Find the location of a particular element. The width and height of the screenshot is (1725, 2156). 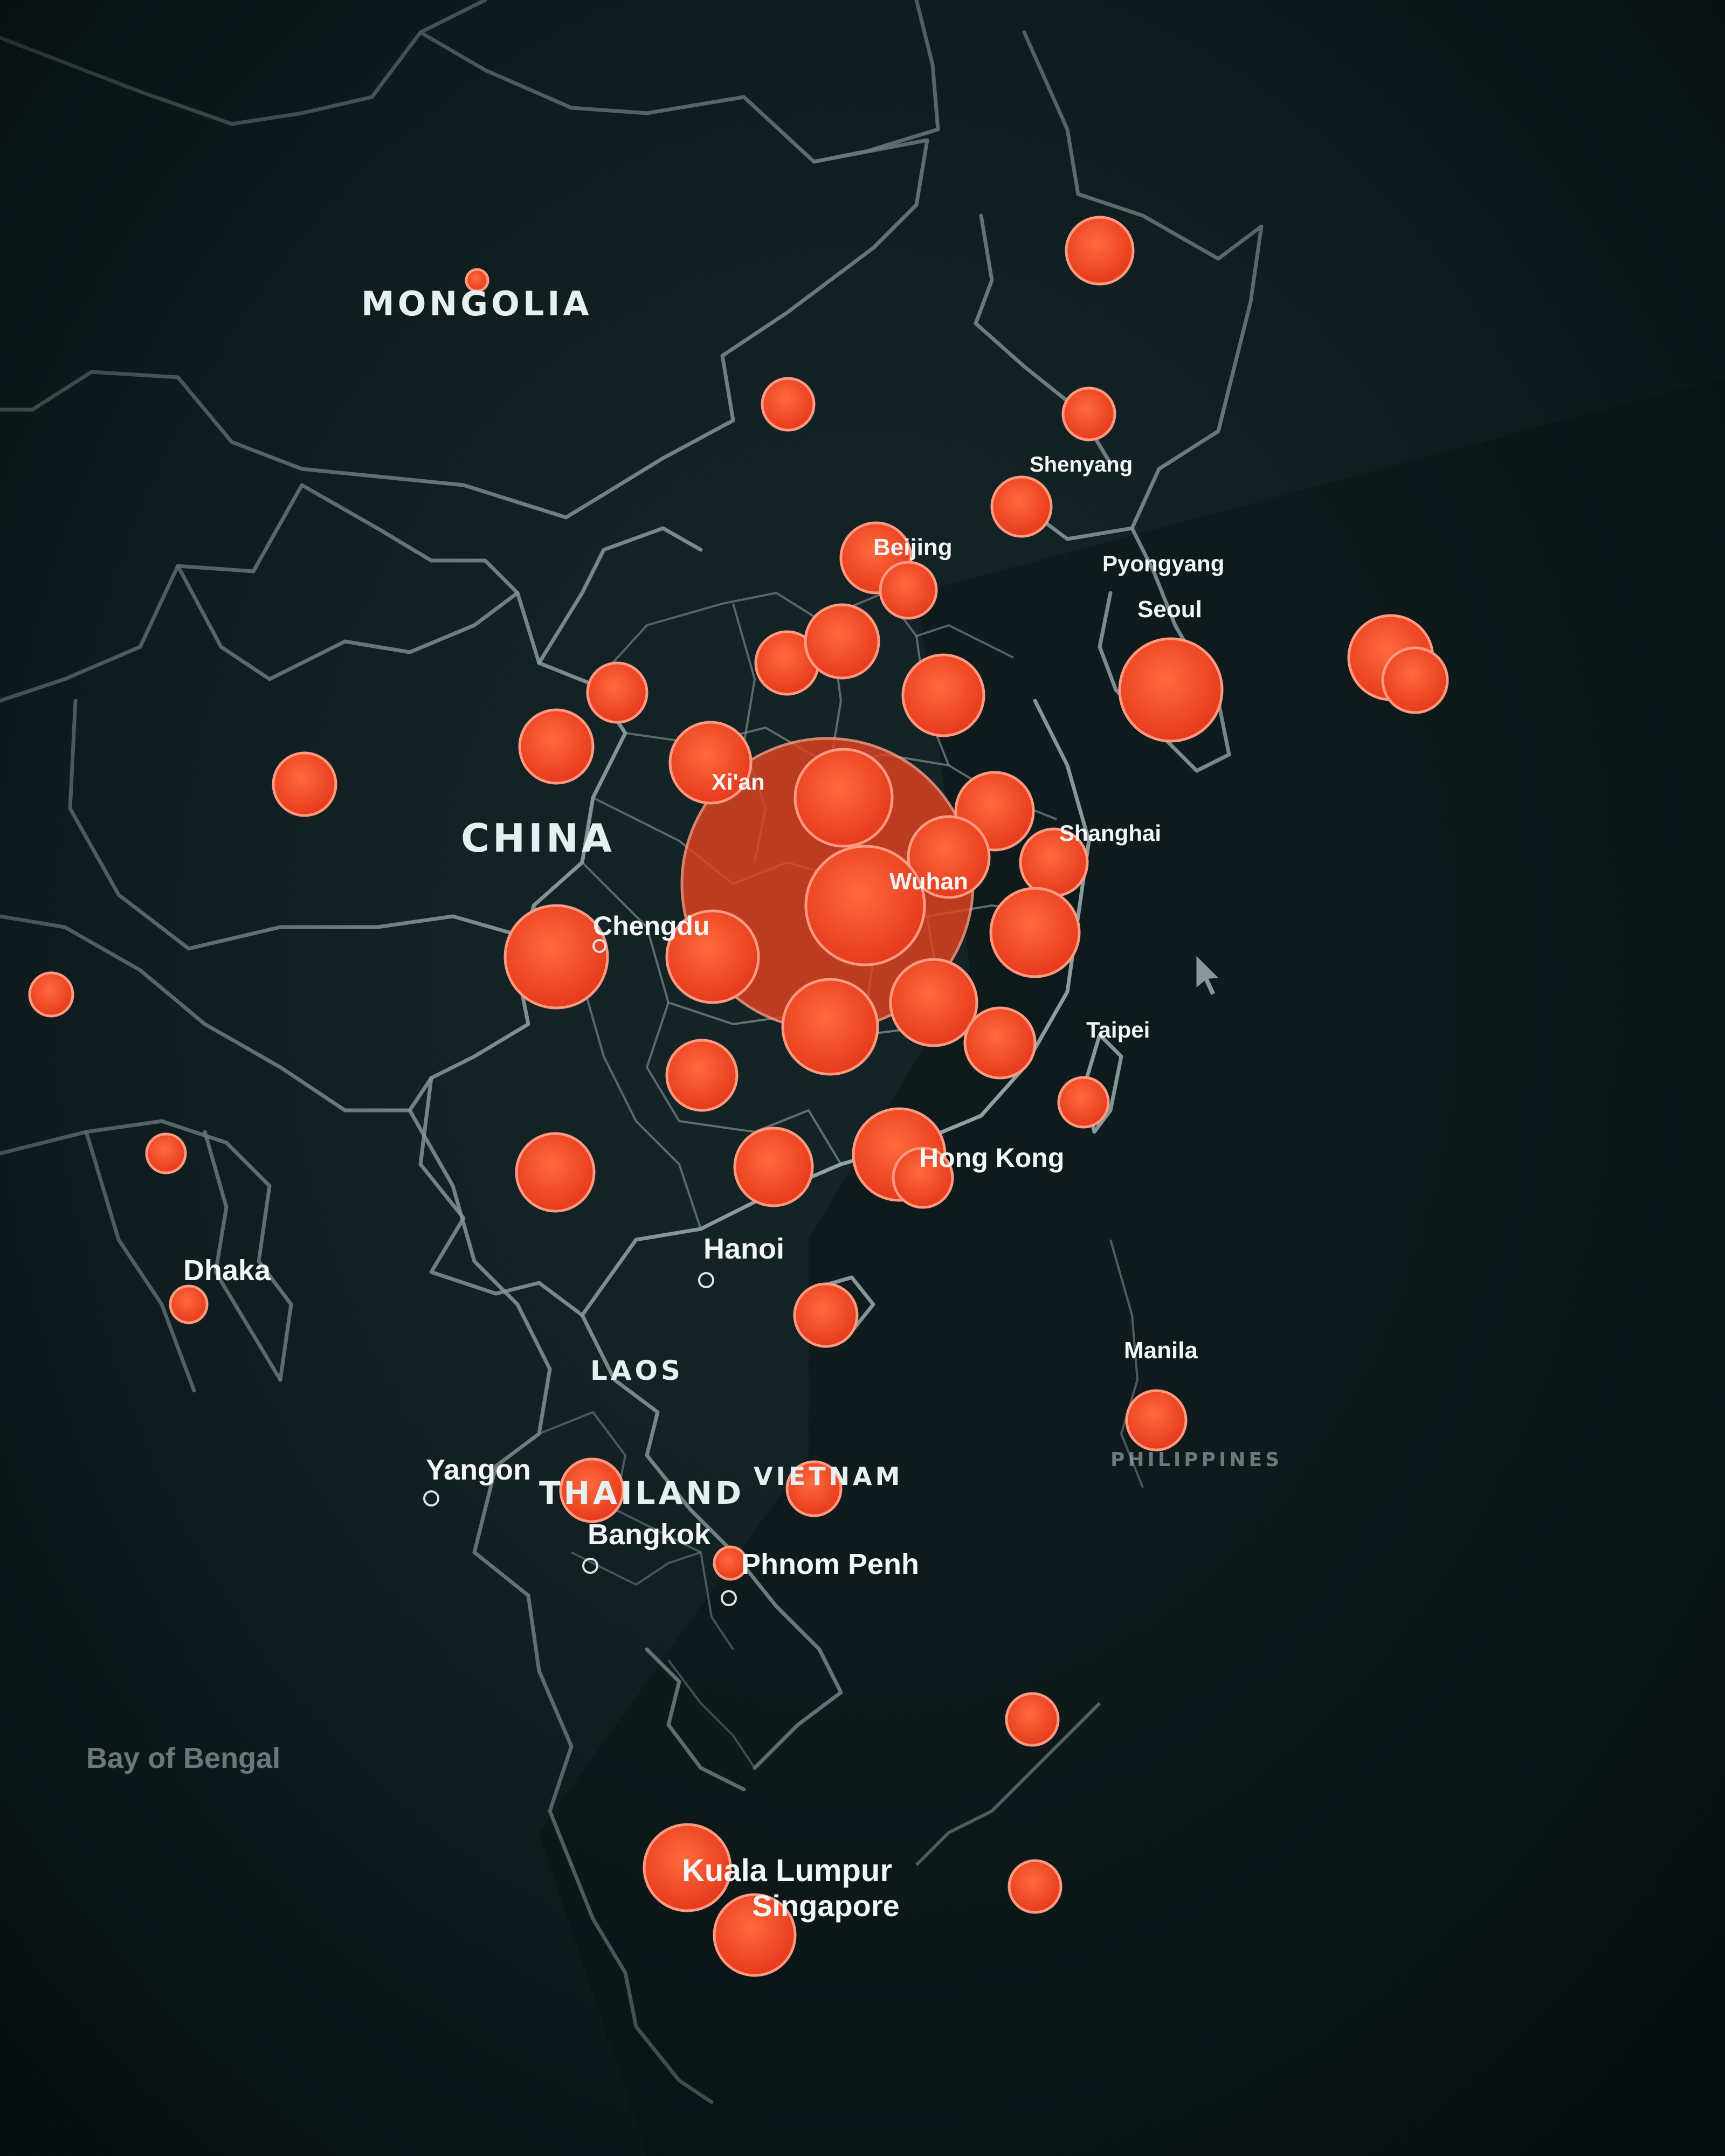

bubble-cambodia is located at coordinates (730, 1563).